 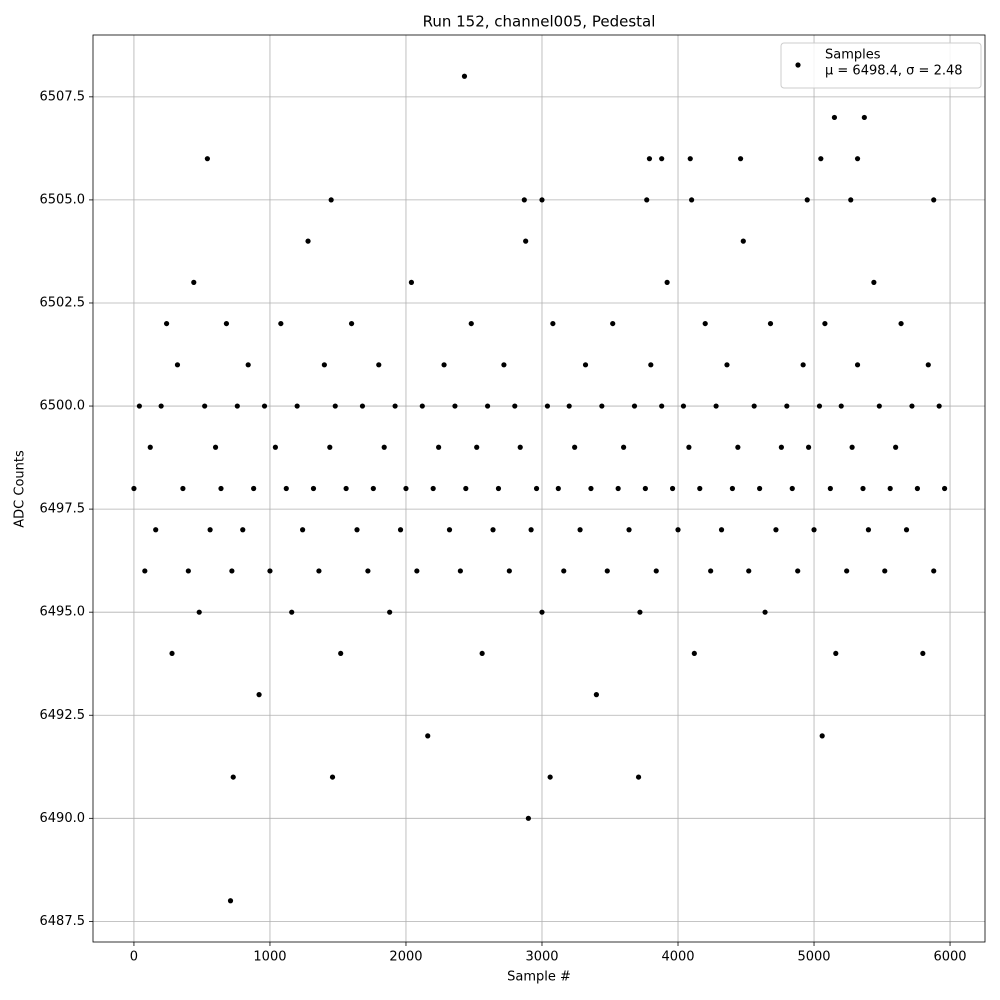 I want to click on y-tick-label: 6497.5, so click(x=63, y=509).